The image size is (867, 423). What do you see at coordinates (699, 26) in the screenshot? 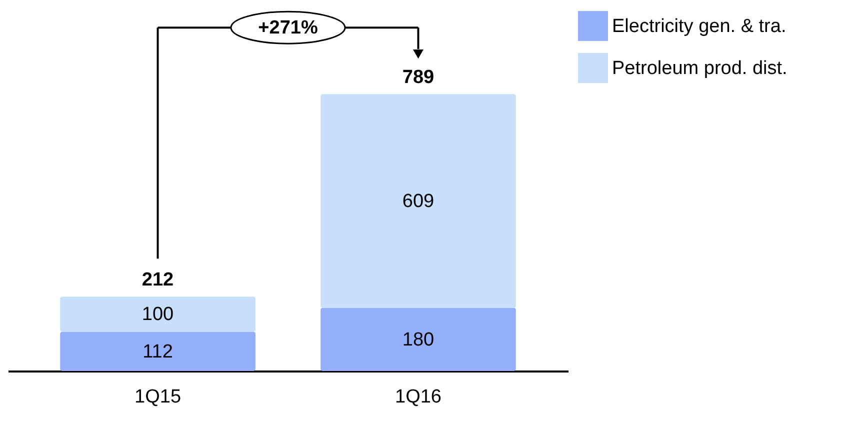
I see `legend-label: Electricity gen. & tra.` at bounding box center [699, 26].